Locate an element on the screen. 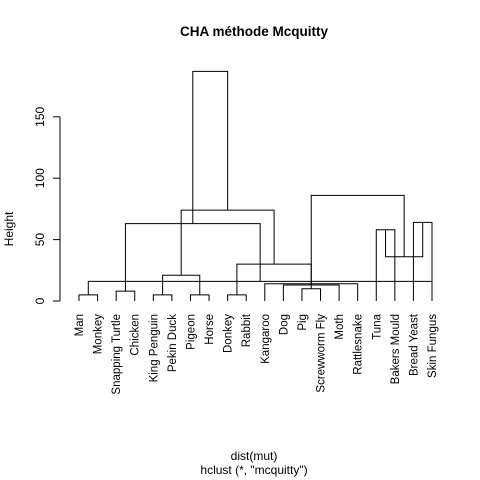  y-axis: 0 50 100 150 is located at coordinates (47, 205).